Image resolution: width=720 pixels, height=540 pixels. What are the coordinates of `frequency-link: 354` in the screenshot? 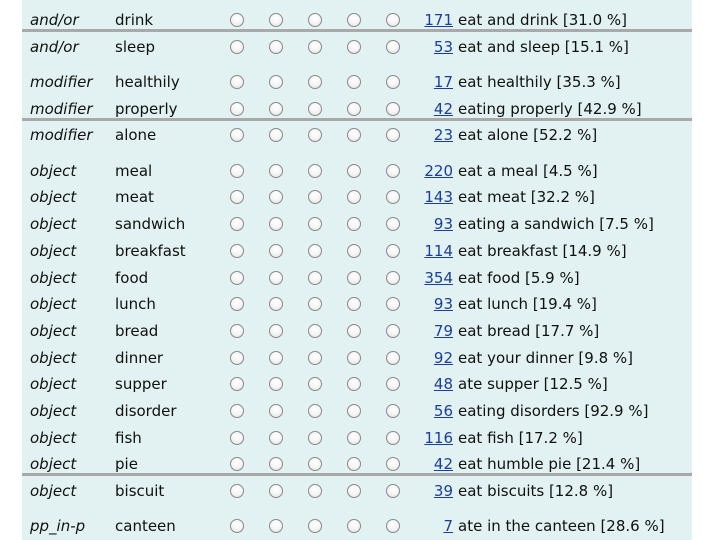 It's located at (438, 277).